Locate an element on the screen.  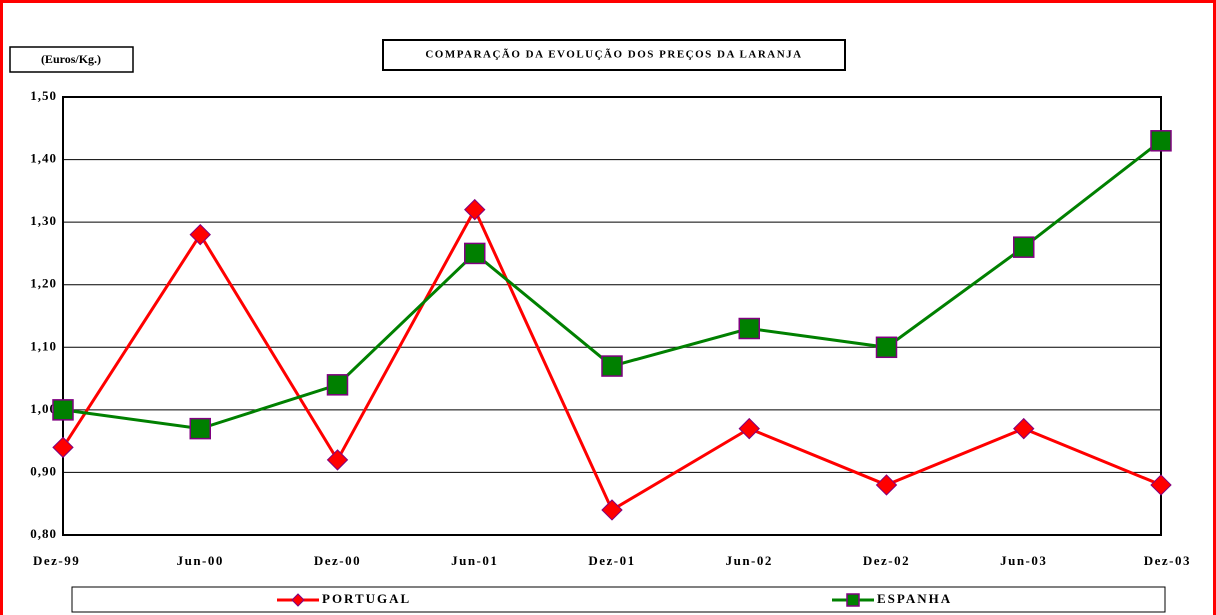
x-tick-label: Jun-01 is located at coordinates (474, 560).